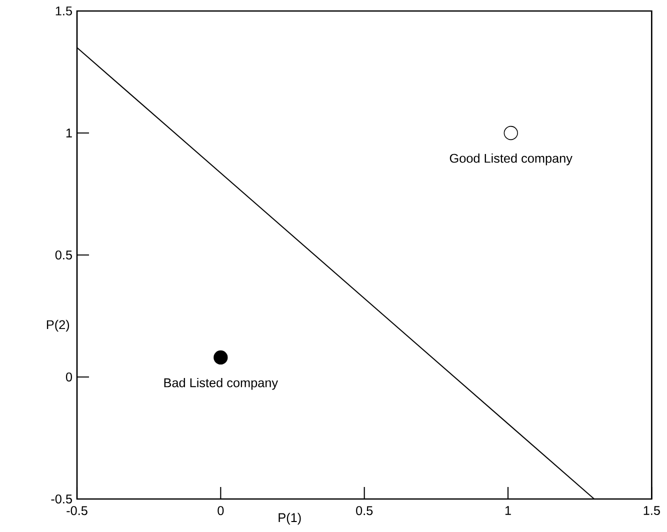 This screenshot has height=532, width=667. Describe the element at coordinates (508, 510) in the screenshot. I see `x-tick-label: 1` at that location.